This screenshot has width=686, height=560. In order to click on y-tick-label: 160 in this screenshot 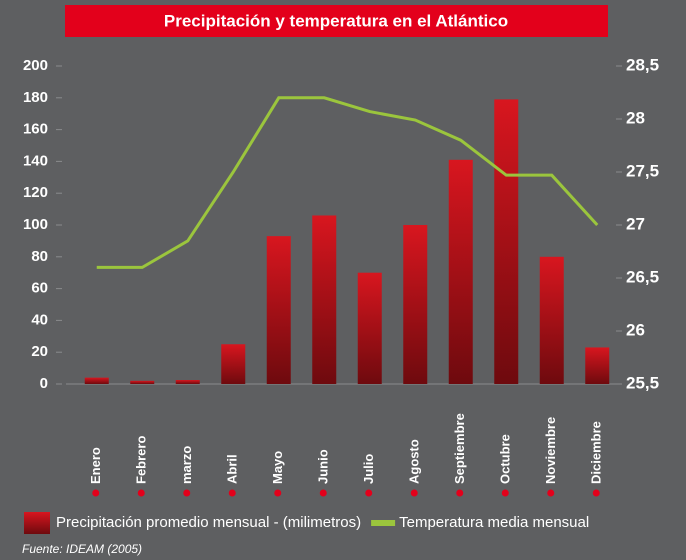, I will do `click(35, 129)`.